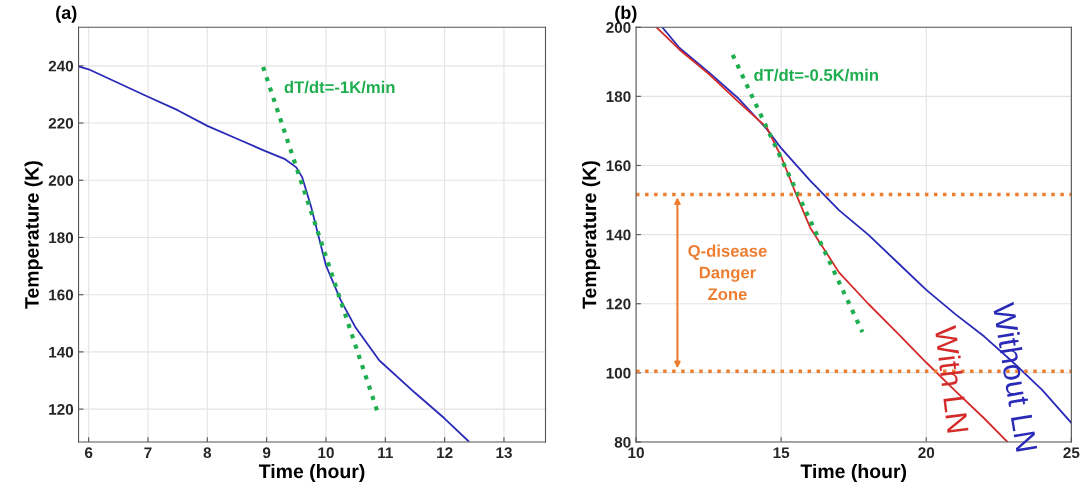 The image size is (1091, 504). I want to click on x-tick-label: 7, so click(148, 452).